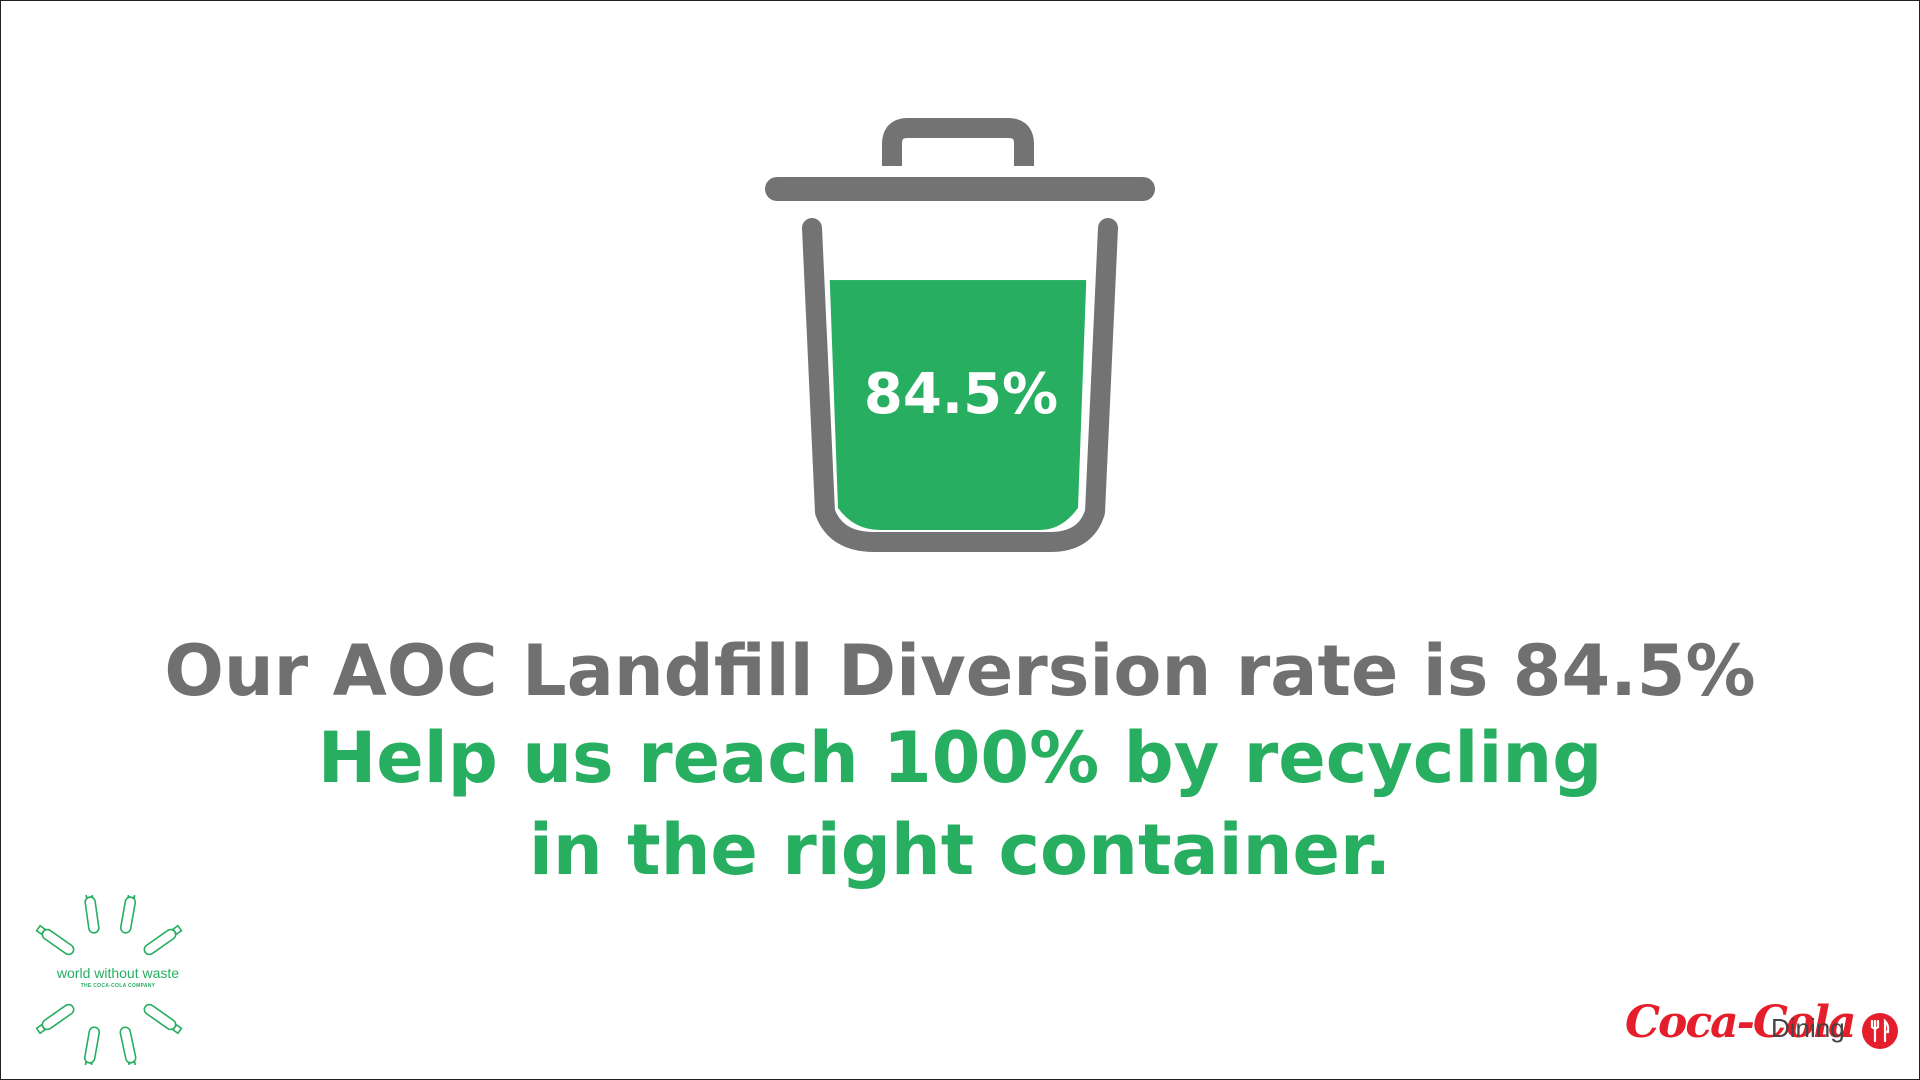 The width and height of the screenshot is (1920, 1080). I want to click on trash-bin-icon: 84.5%, so click(960, 335).